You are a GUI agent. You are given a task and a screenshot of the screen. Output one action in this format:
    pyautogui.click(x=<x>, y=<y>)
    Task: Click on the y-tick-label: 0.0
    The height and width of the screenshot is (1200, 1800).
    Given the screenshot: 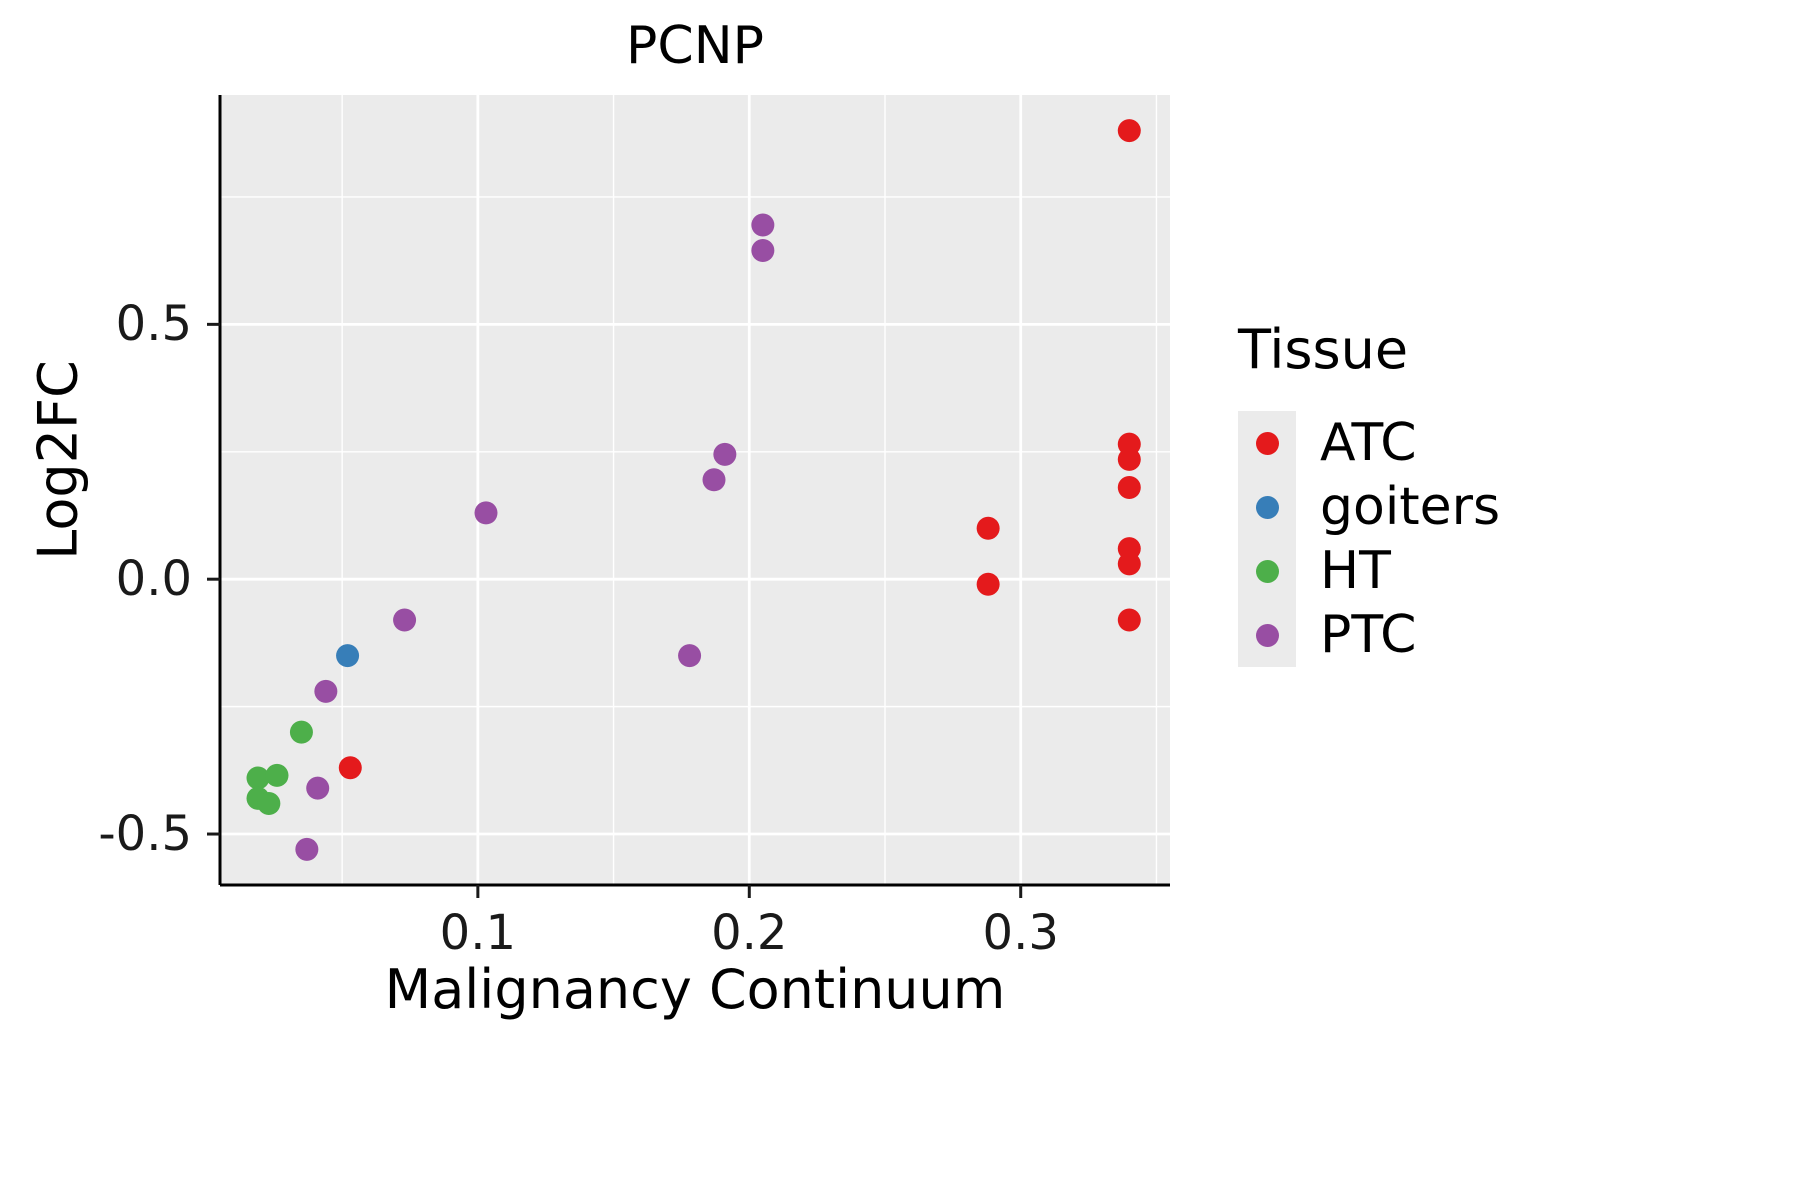 What is the action you would take?
    pyautogui.click(x=153, y=579)
    